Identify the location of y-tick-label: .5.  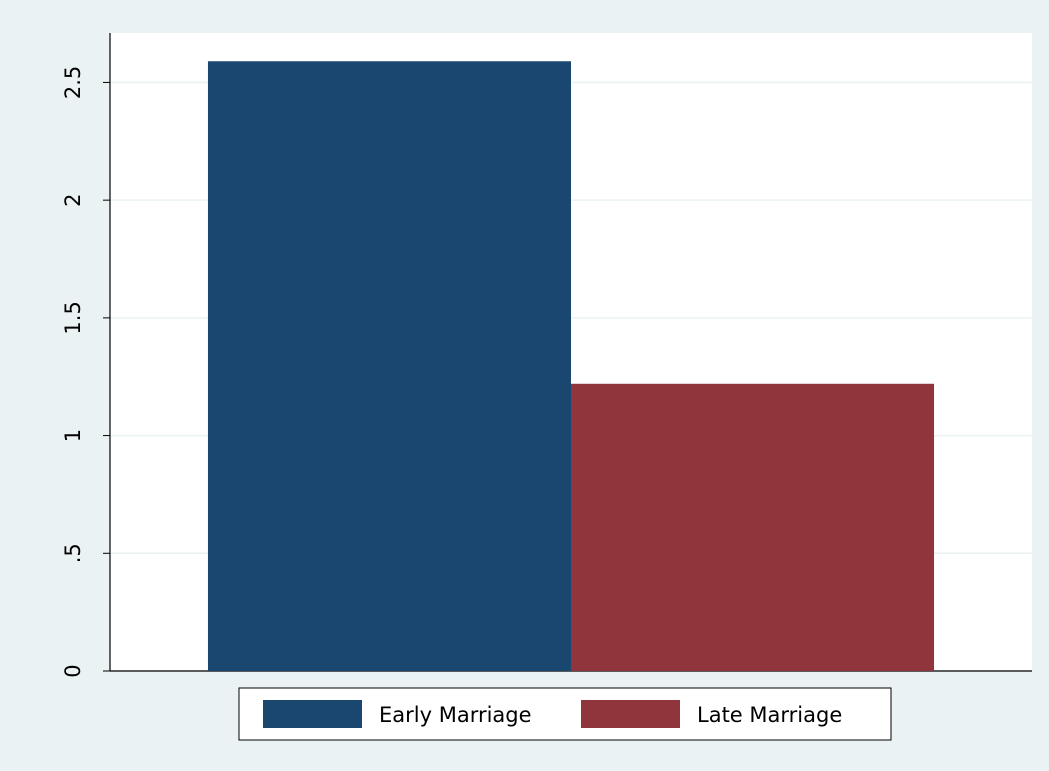
(73, 553).